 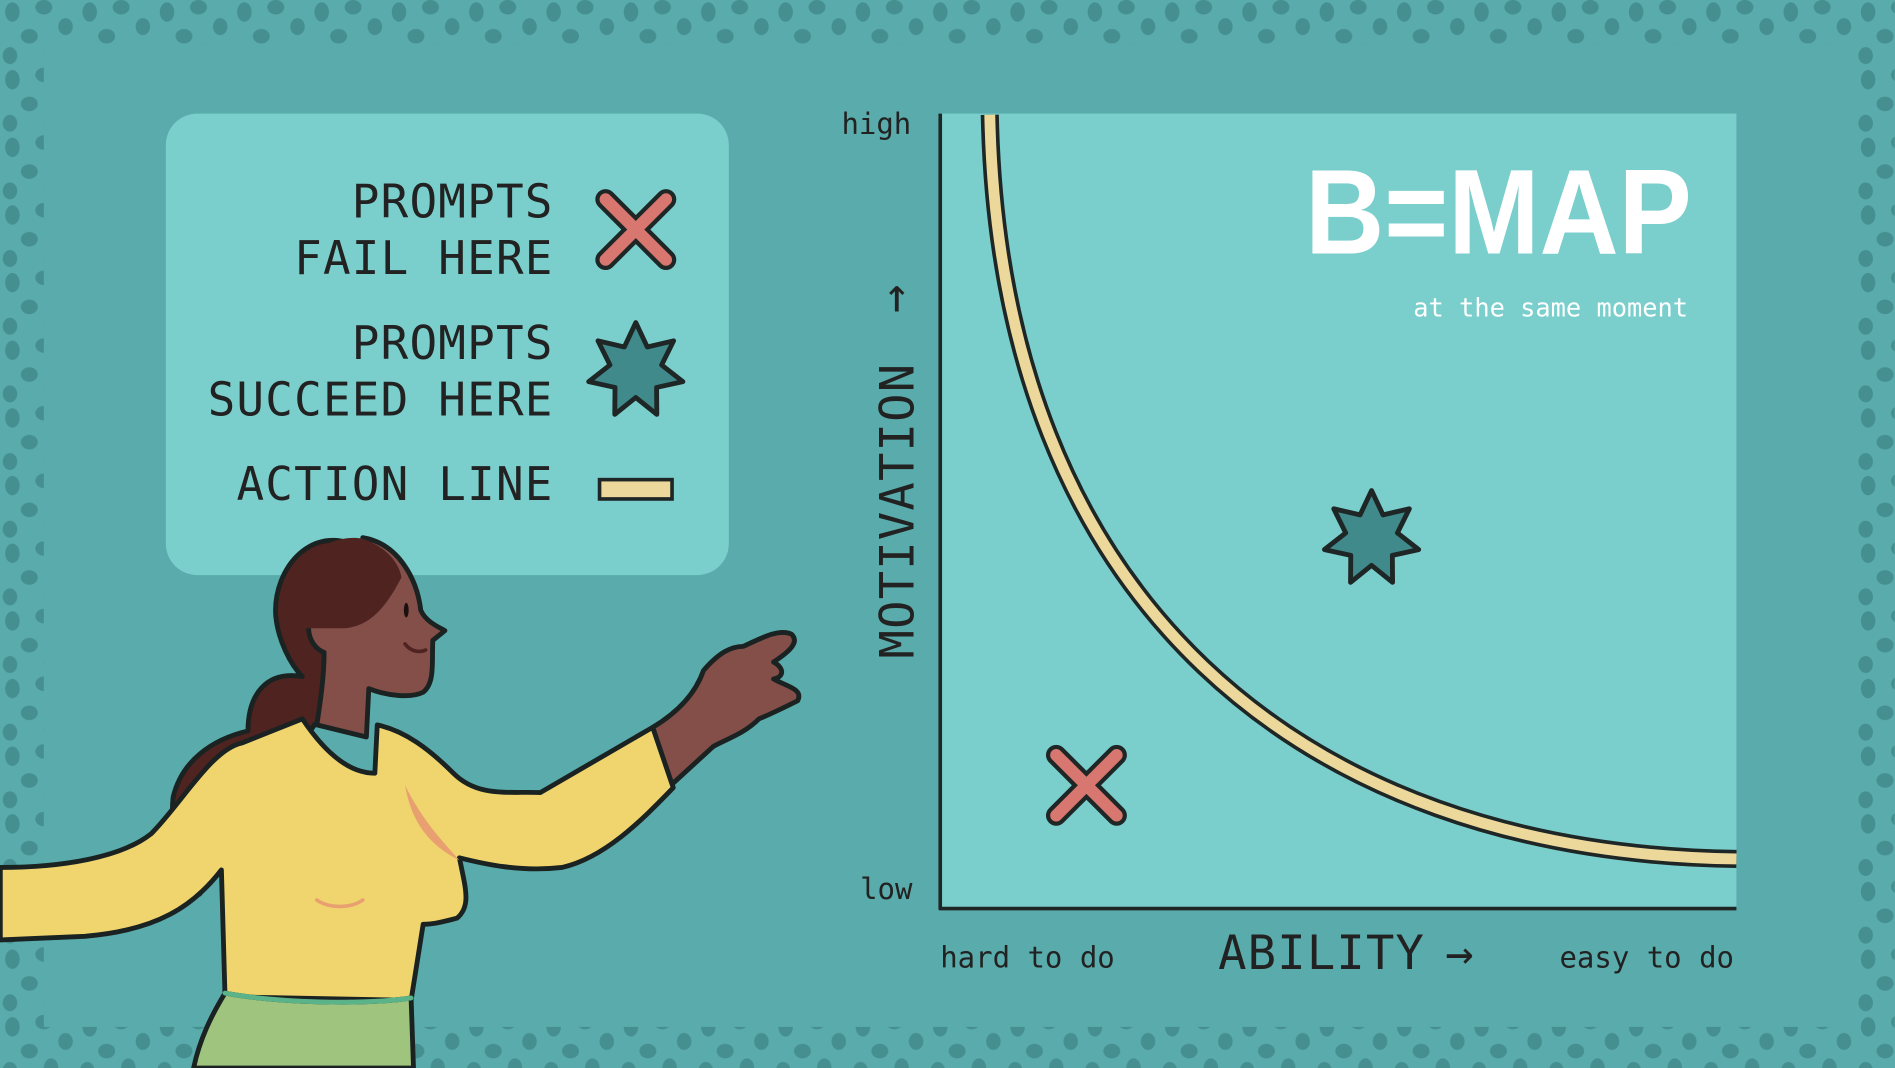 What do you see at coordinates (635, 489) in the screenshot?
I see `action-line-swatch` at bounding box center [635, 489].